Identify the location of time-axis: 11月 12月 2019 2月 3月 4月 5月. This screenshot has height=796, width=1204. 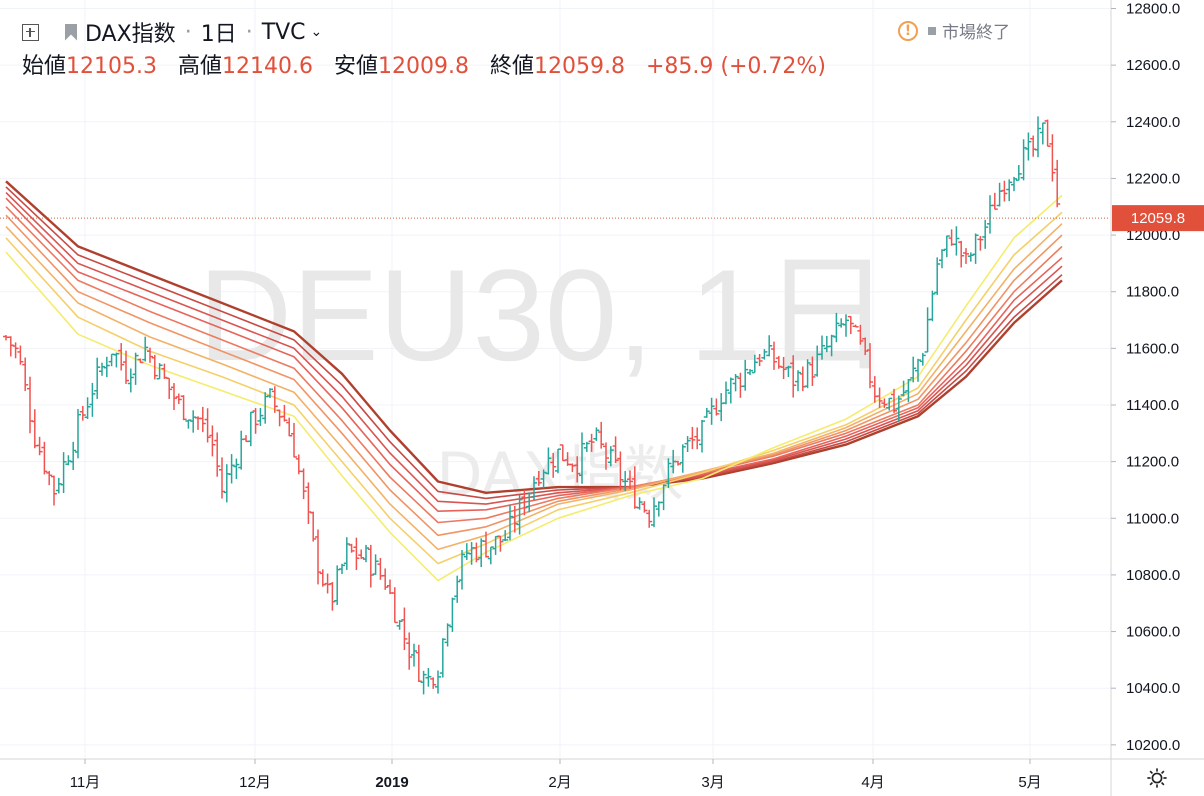
(556, 775).